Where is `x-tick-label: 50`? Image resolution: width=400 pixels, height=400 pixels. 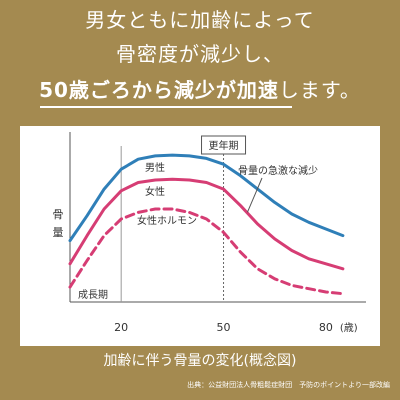
x-tick-label: 50 is located at coordinates (224, 327).